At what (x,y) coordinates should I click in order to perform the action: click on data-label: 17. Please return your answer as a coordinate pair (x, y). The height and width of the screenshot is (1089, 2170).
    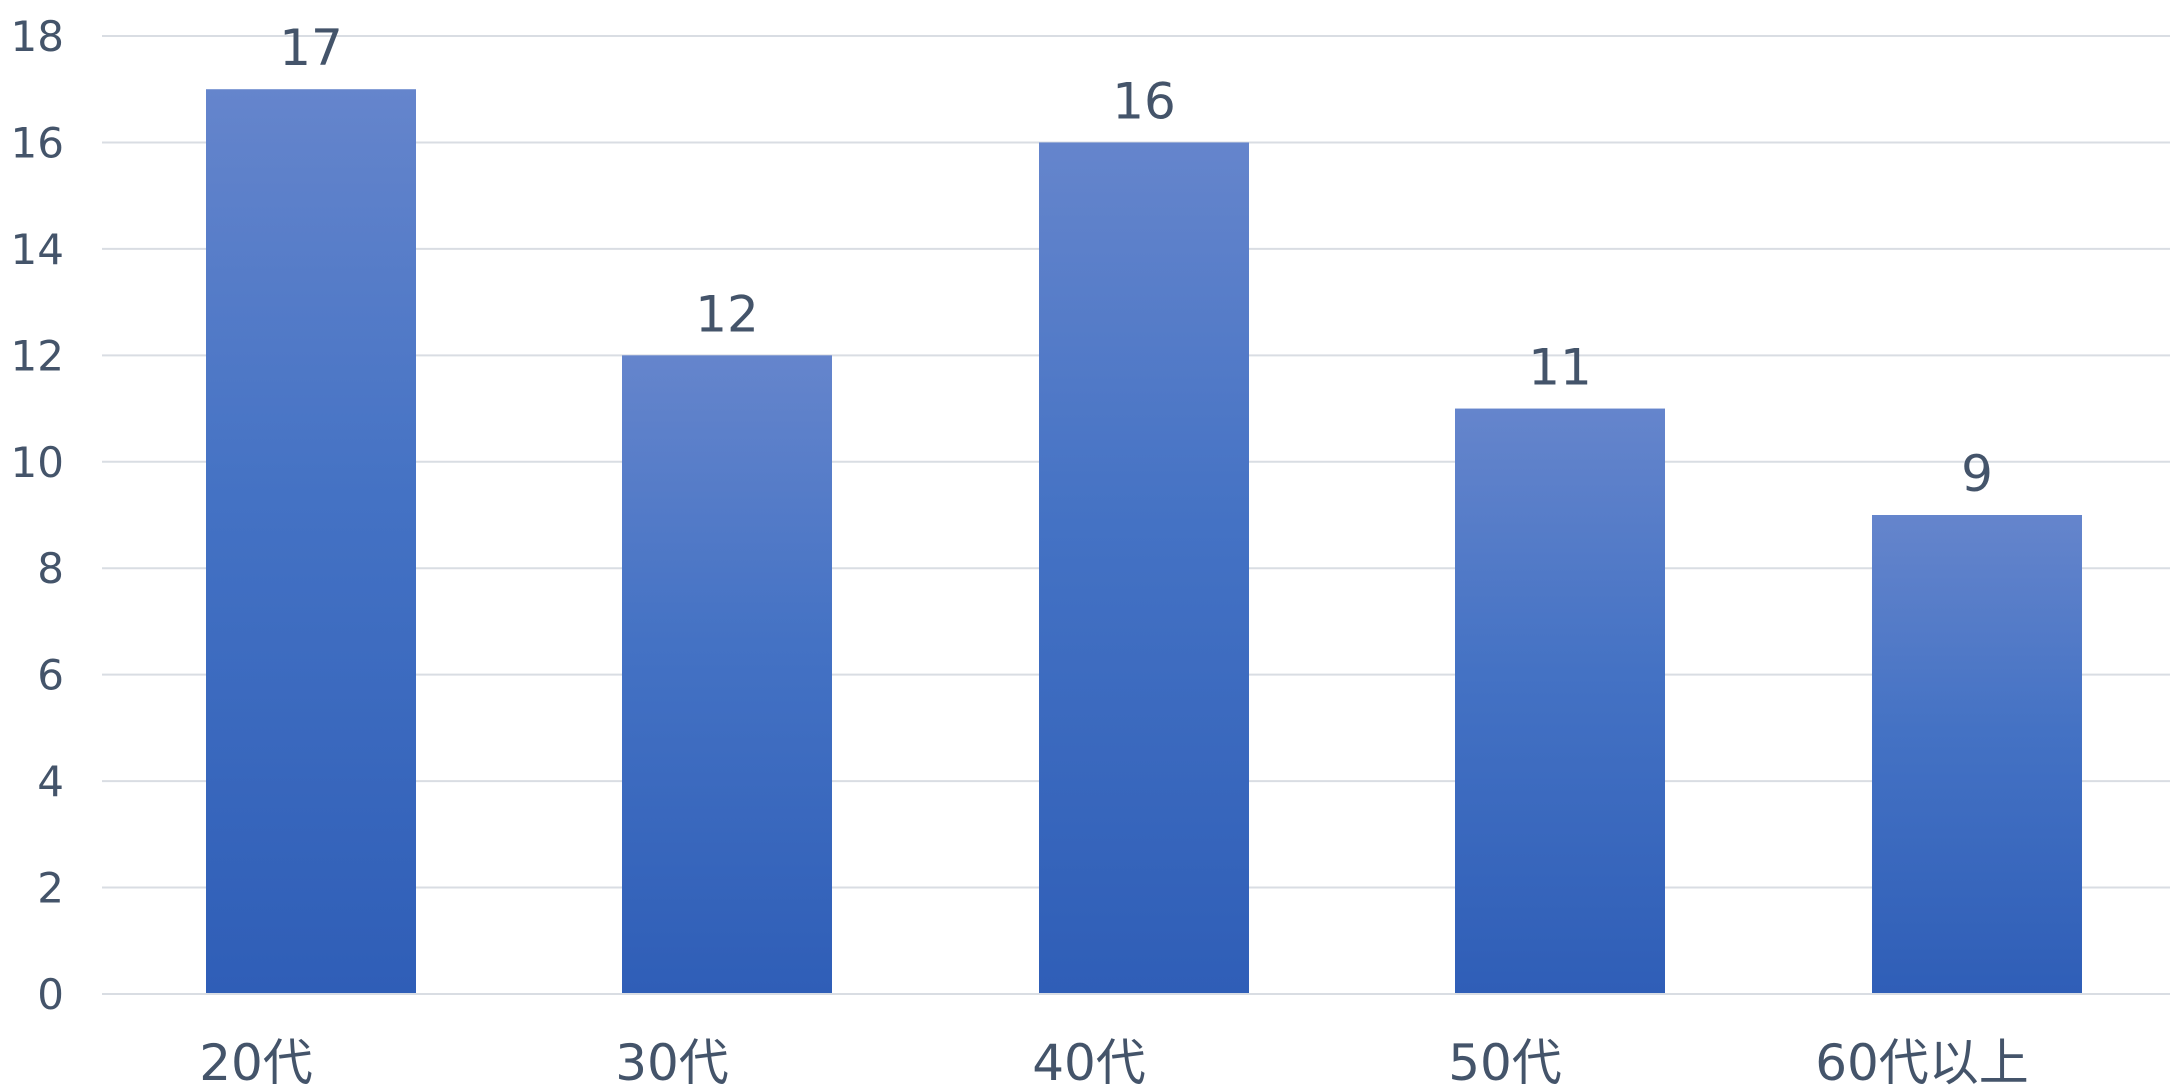
    Looking at the image, I should click on (311, 48).